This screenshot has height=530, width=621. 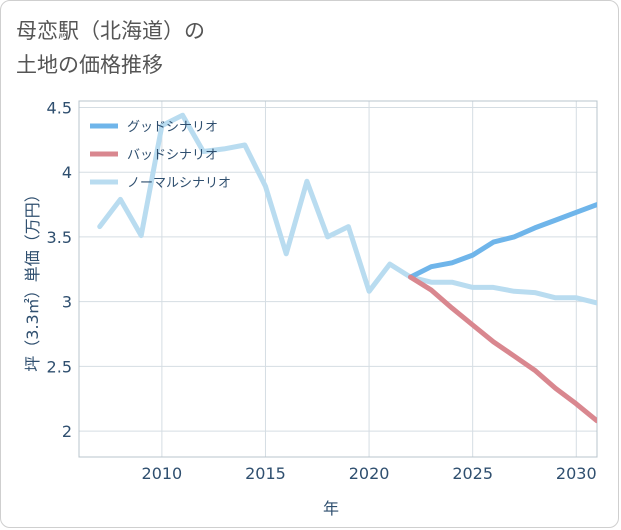 I want to click on y-tick-label-4: 4, so click(x=67, y=172).